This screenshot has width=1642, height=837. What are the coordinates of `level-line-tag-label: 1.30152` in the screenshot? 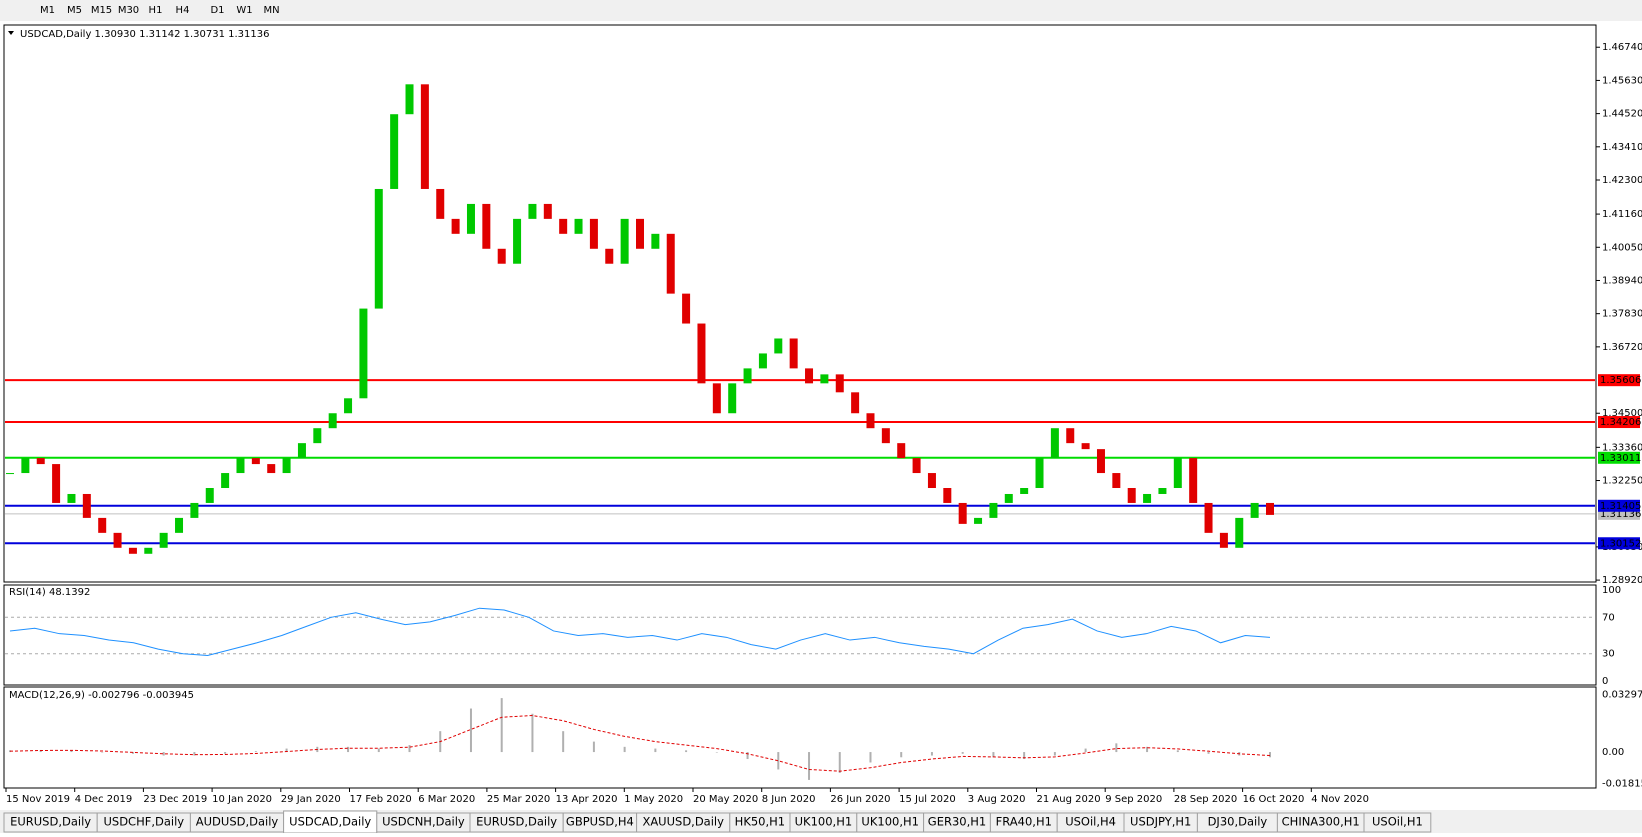 It's located at (1620, 543).